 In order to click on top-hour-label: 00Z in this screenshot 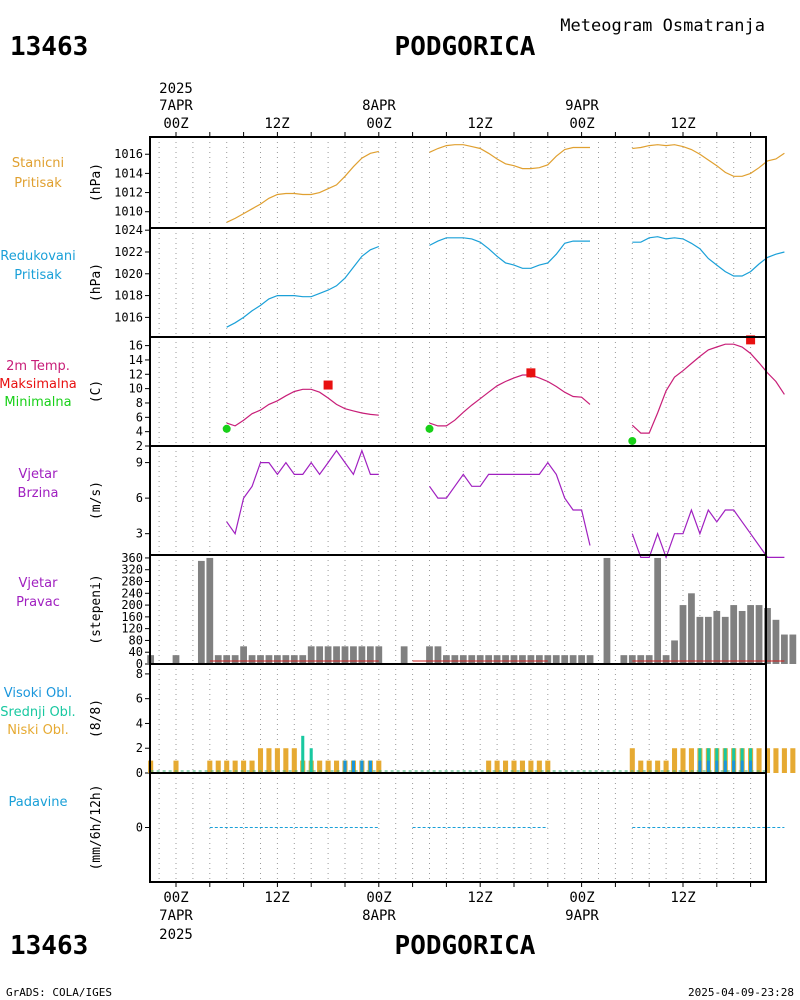, I will do `click(378, 124)`.